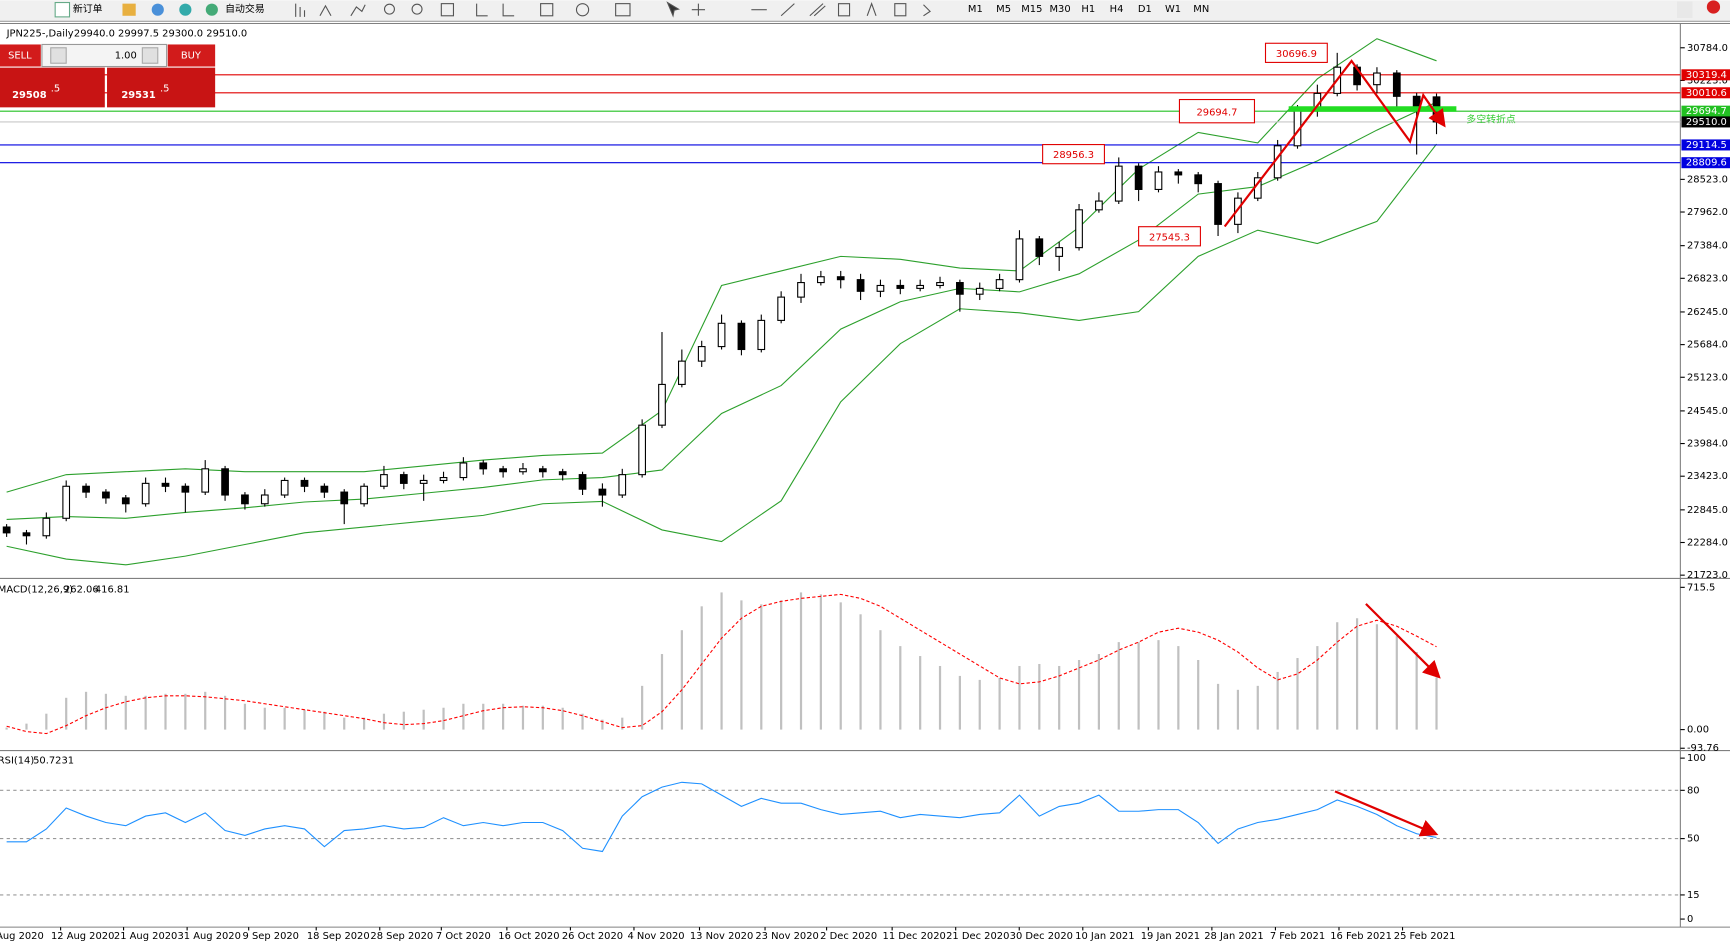 This screenshot has width=1730, height=944. Describe the element at coordinates (787, 10) in the screenshot. I see `trendline-icon` at that location.